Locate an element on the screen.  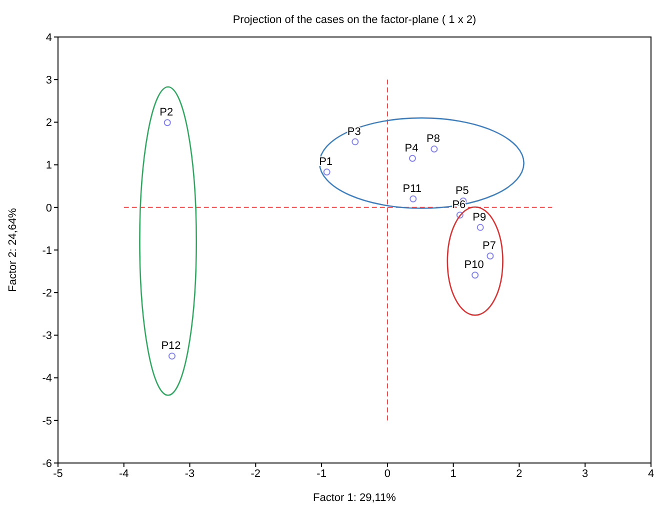
y-axis-title: Factor 2: 24,64% is located at coordinates (12, 250).